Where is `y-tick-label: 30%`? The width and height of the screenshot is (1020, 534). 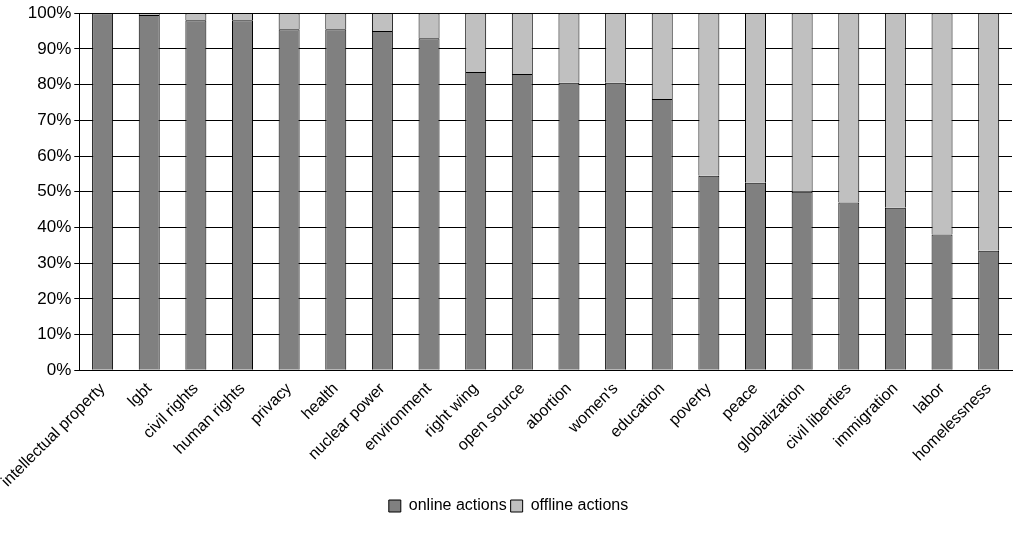
y-tick-label: 30% is located at coordinates (54, 262).